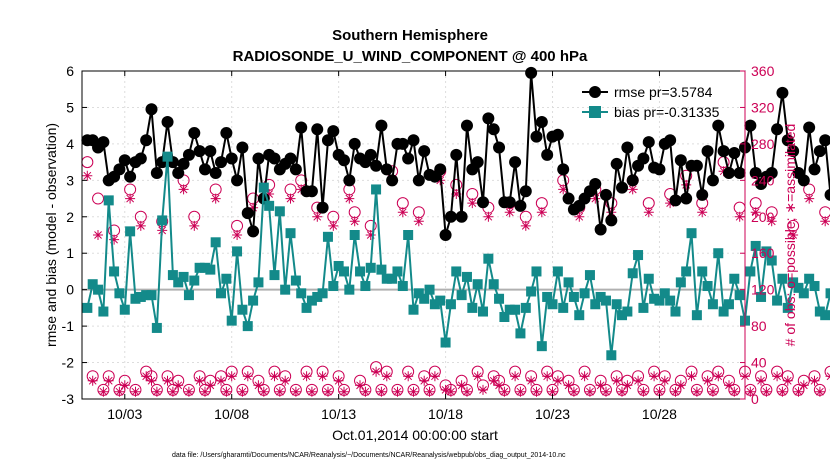  I want to click on y-axis-left: -3 -2 -1 0 1 2 3 4 5 6, so click(74, 235).